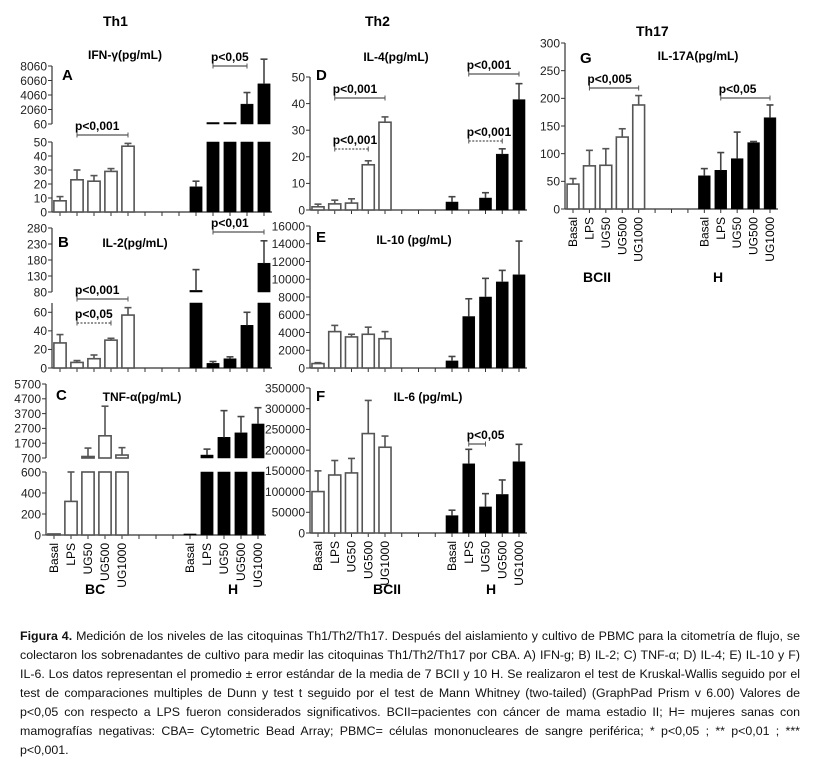  Describe the element at coordinates (291, 297) in the screenshot. I see `y-tick-label: 8000` at that location.